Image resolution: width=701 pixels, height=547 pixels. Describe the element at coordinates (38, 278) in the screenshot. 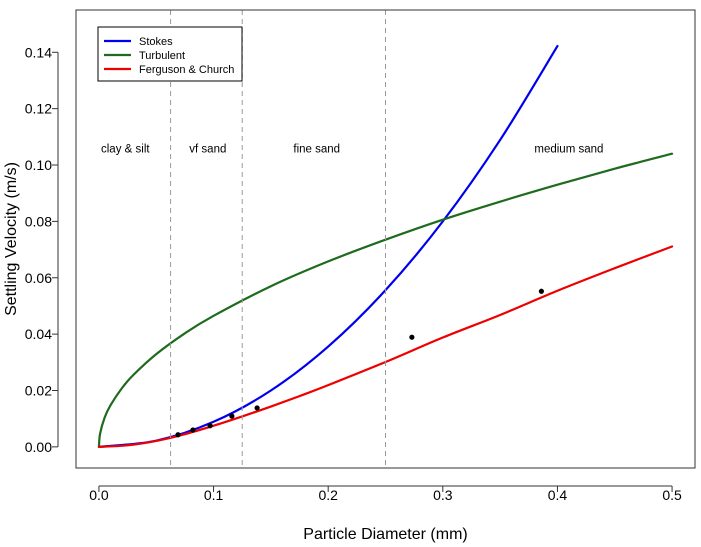

I see `y-tick-label: 0.06` at that location.